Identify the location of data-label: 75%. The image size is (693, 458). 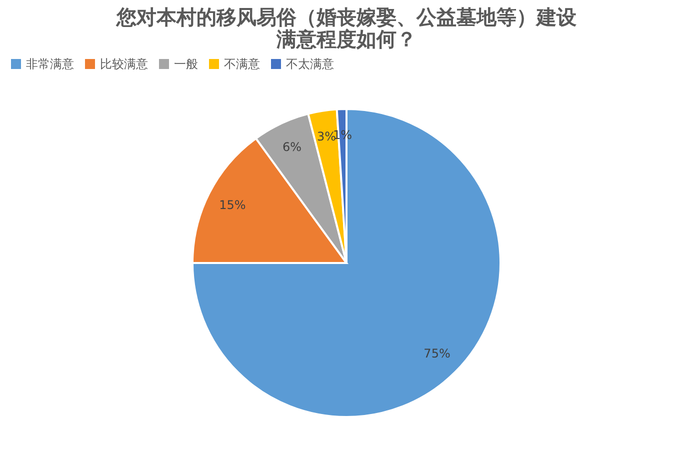
(437, 353).